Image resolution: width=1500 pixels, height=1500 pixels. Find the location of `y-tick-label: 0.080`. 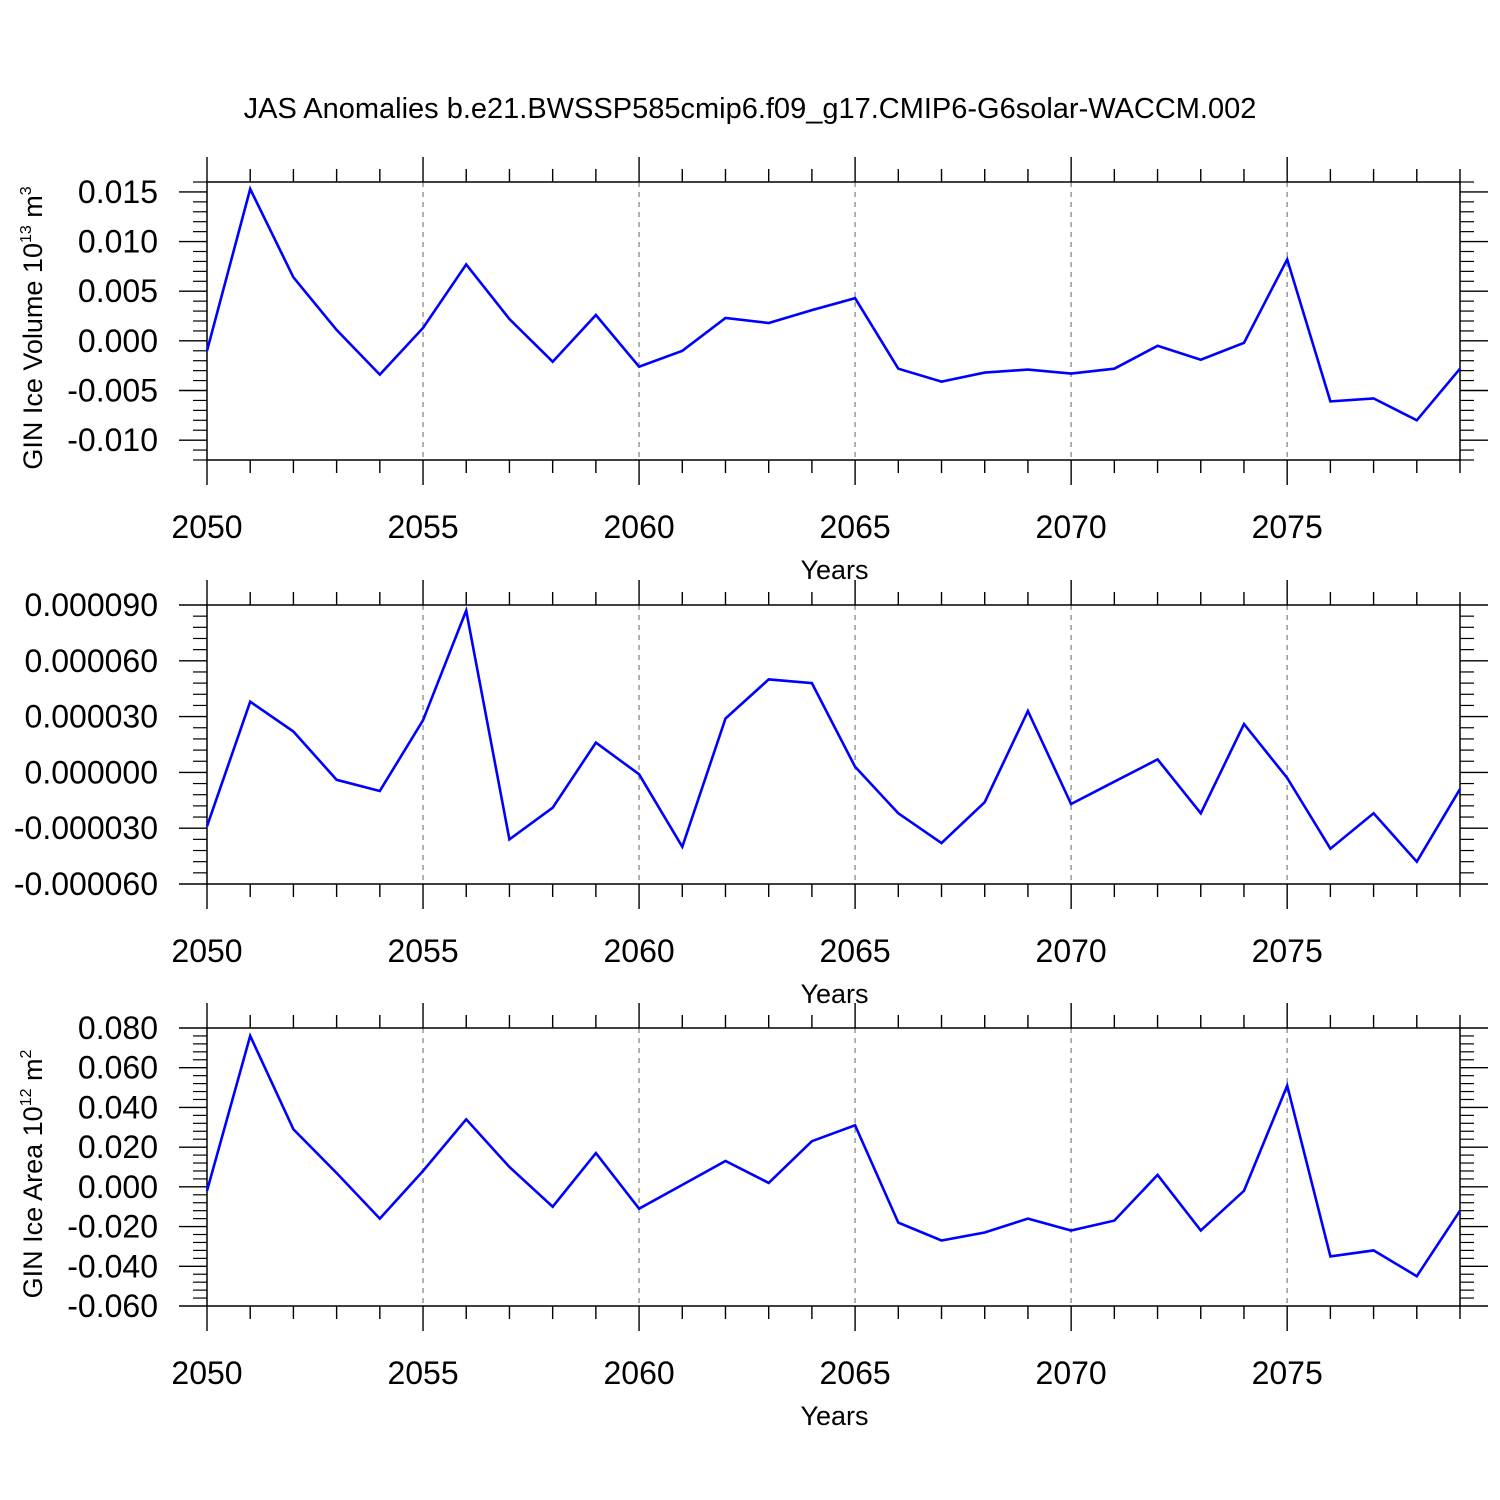

y-tick-label: 0.080 is located at coordinates (118, 1028).